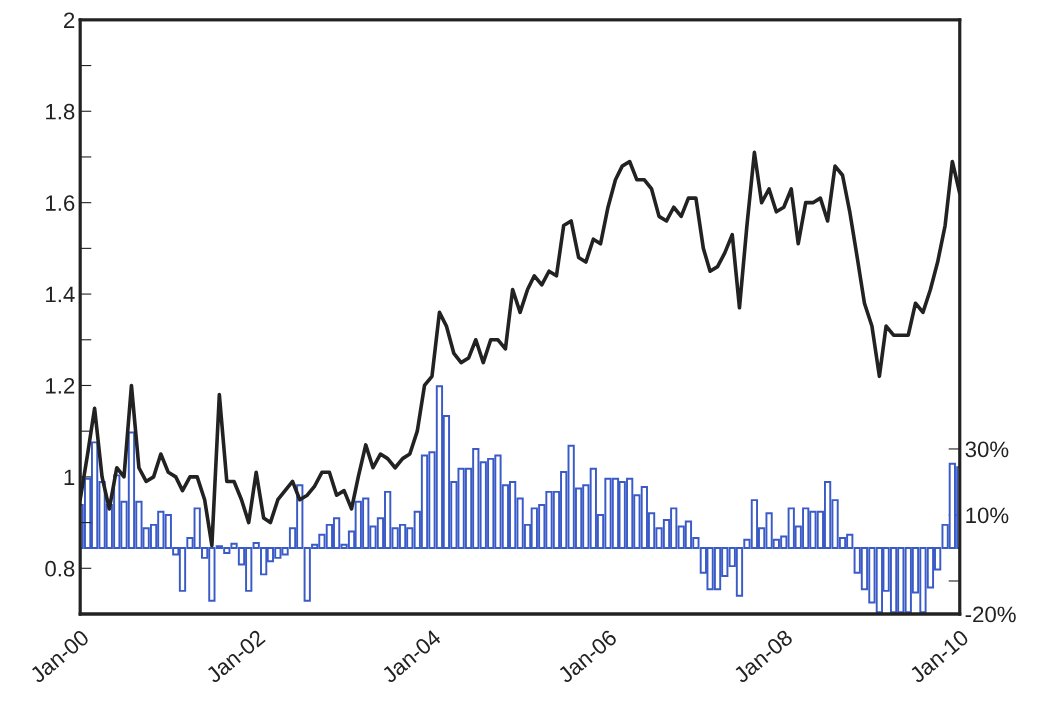 The height and width of the screenshot is (709, 1041). What do you see at coordinates (990, 614) in the screenshot?
I see `y2-tick-label: -20%` at bounding box center [990, 614].